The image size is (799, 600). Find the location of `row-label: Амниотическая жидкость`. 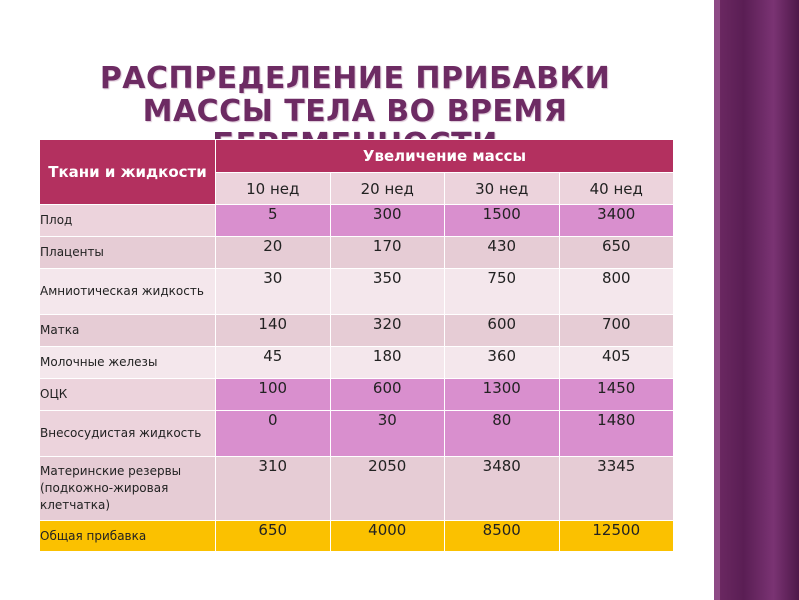

row-label: Амниотическая жидкость is located at coordinates (127, 291).